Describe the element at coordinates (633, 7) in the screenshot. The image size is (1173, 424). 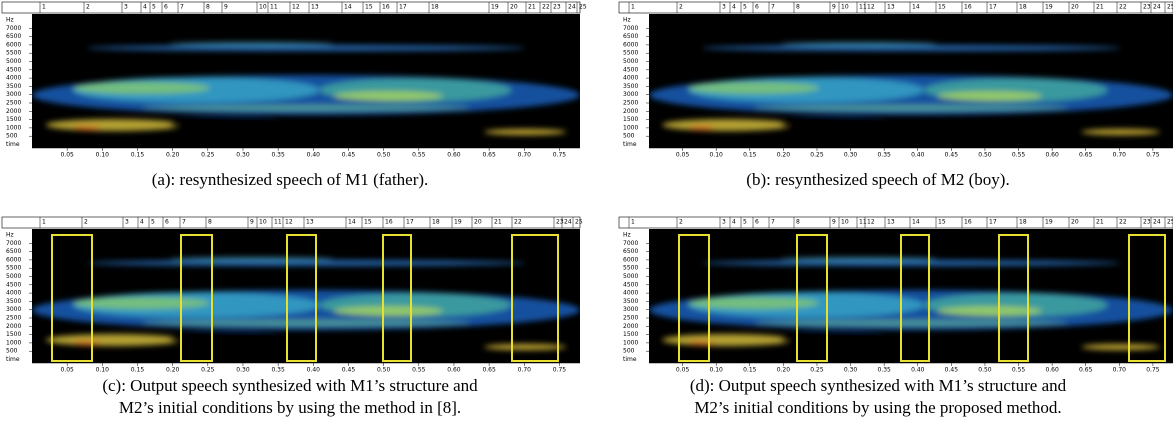
I see `segment-label: 1` at that location.